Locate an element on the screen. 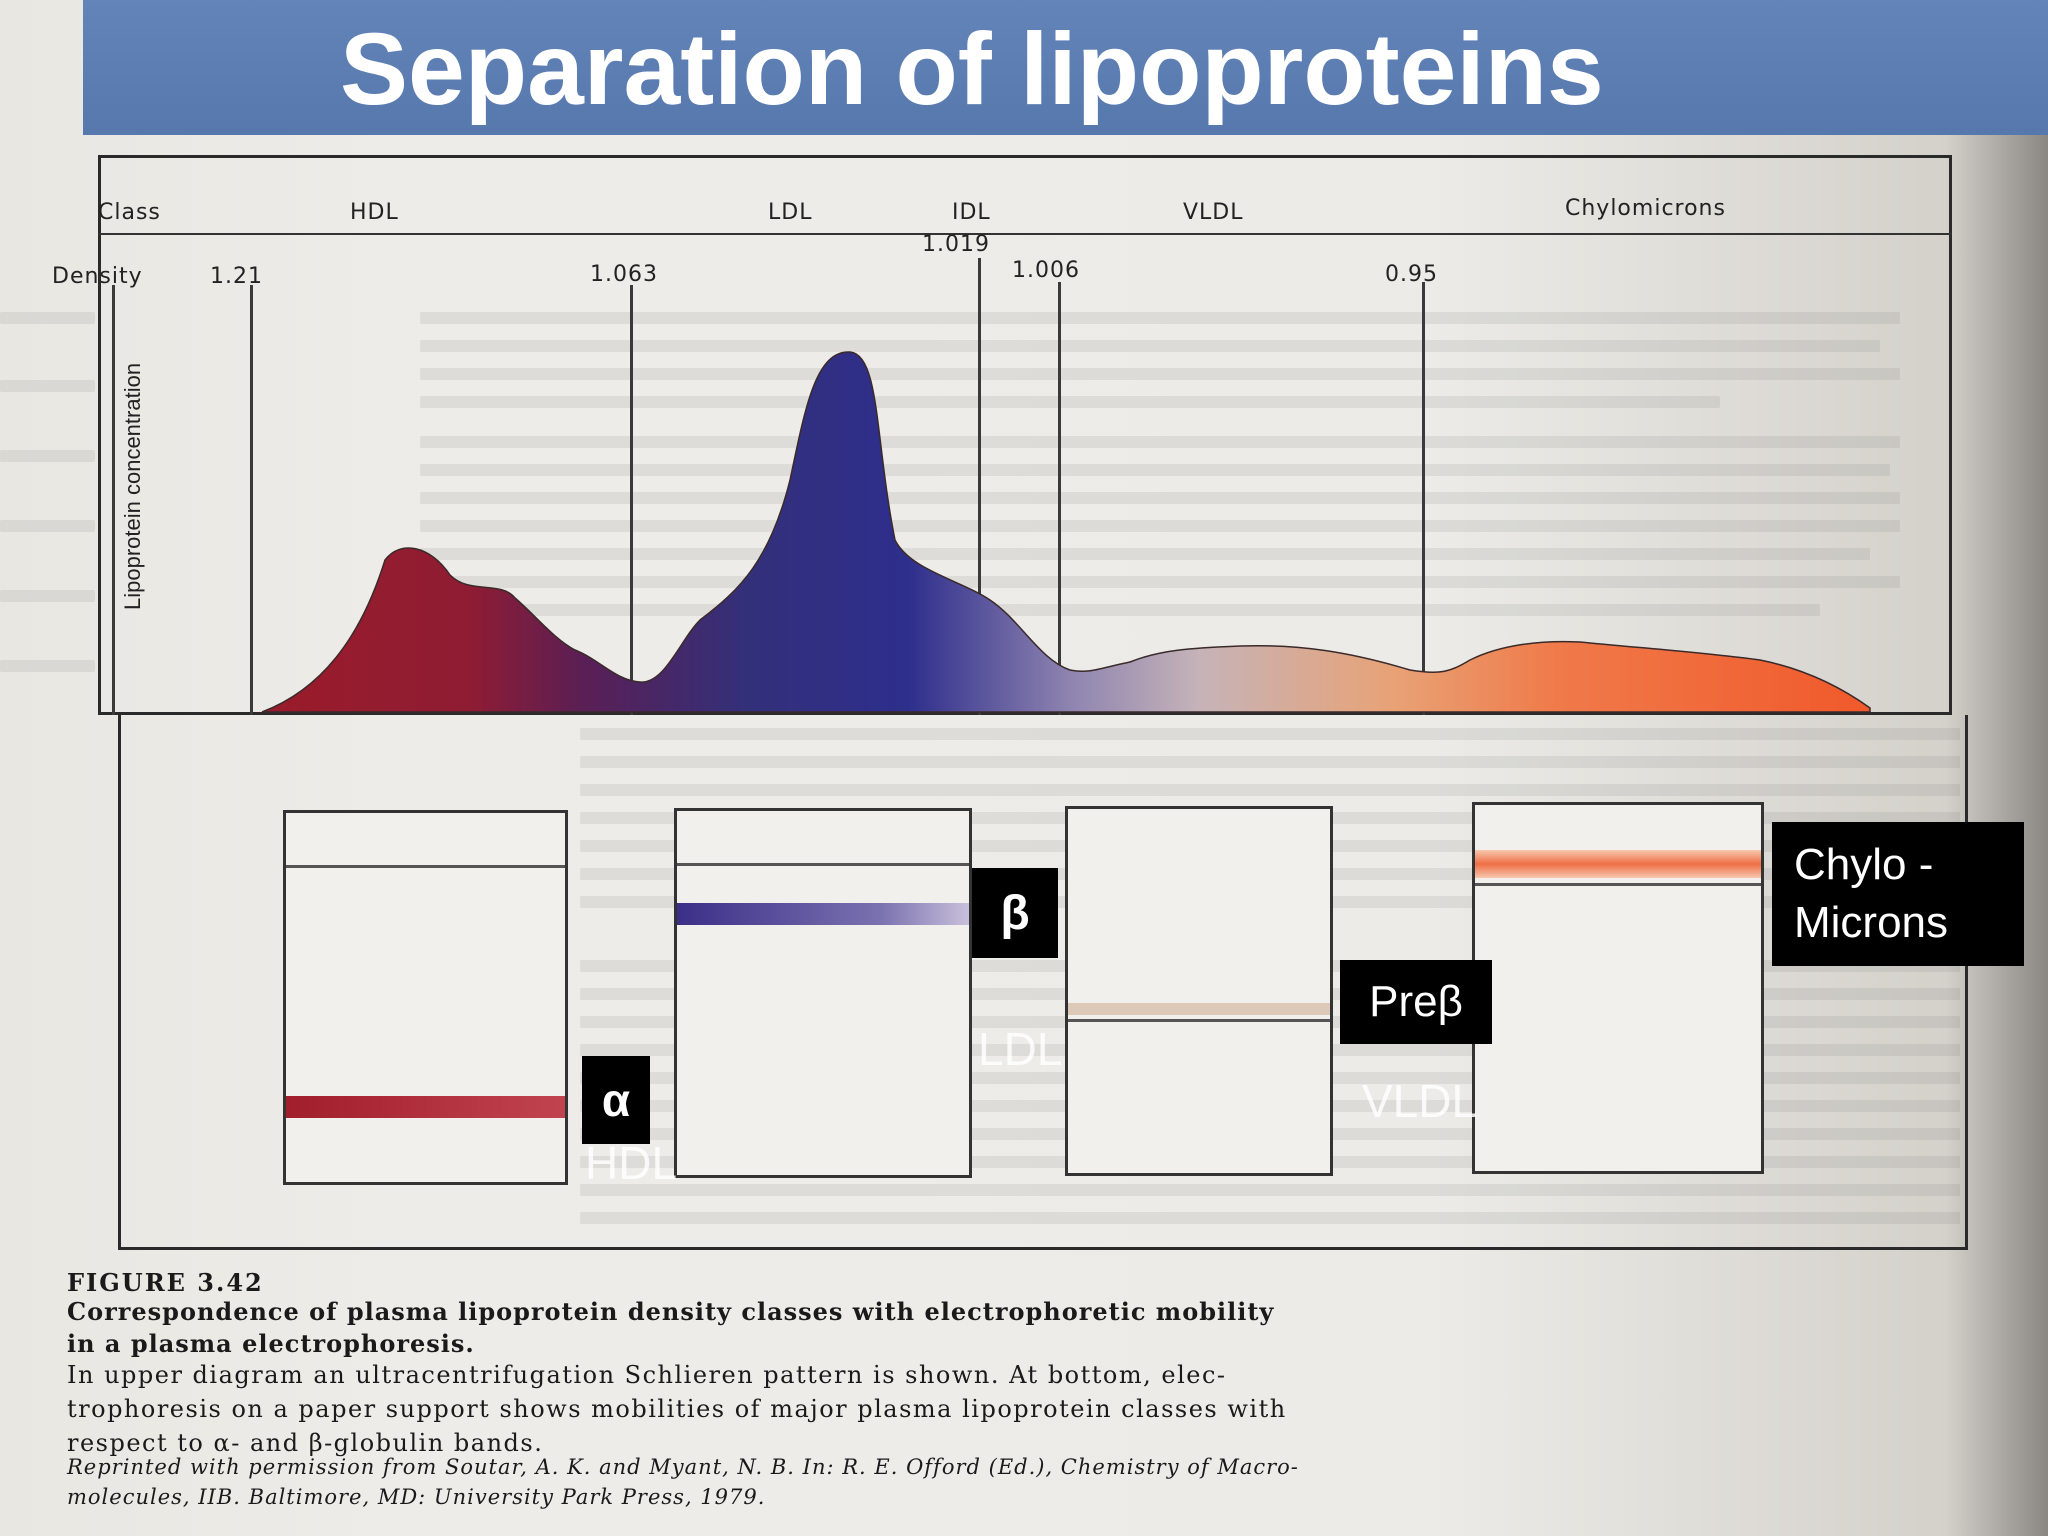  class-label-hdl: HDL is located at coordinates (374, 212).